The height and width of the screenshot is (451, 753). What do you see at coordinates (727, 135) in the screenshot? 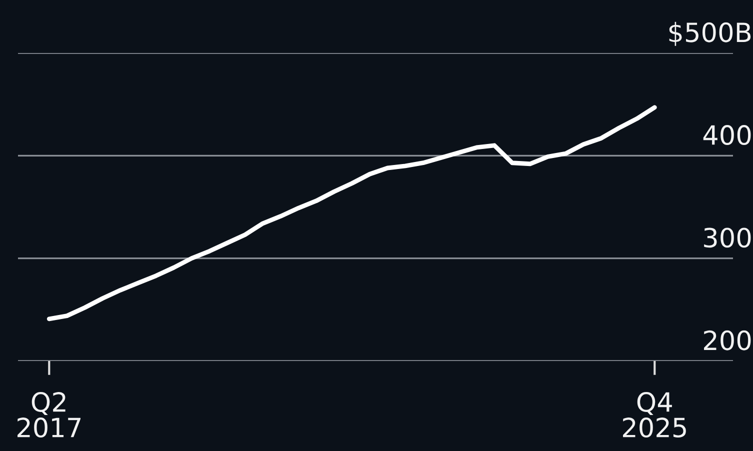
I see `y-tick-label: 400` at bounding box center [727, 135].